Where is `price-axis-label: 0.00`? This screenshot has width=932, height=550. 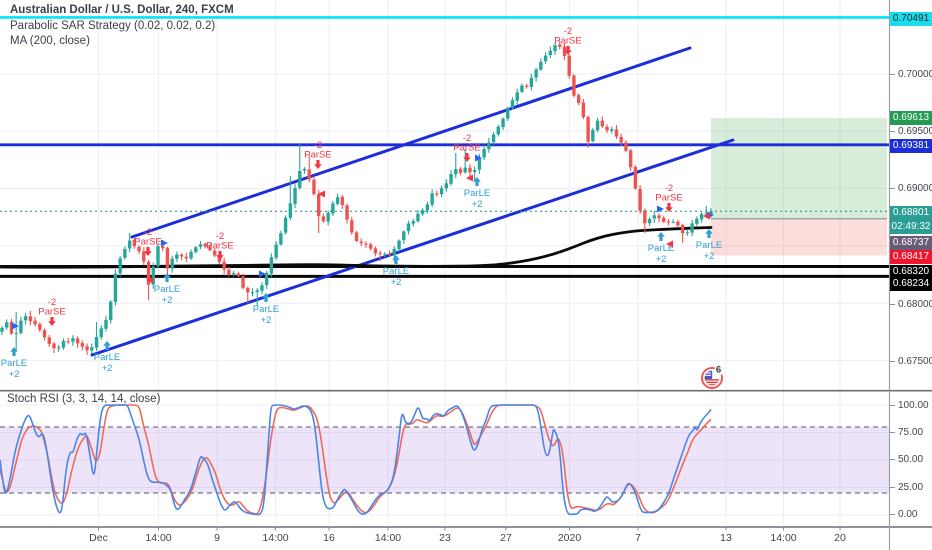
price-axis-label: 0.00 is located at coordinates (908, 514).